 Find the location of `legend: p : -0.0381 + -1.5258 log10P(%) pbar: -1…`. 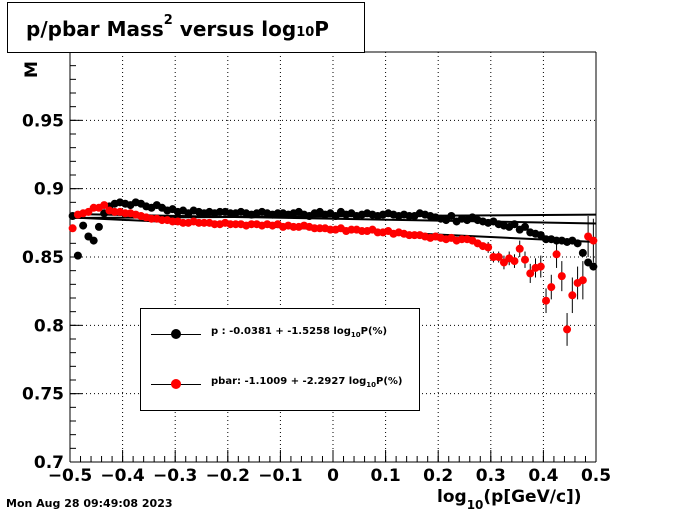

legend: p : -0.0381 + -1.5258 log10P(%) pbar: -1… is located at coordinates (280, 359).